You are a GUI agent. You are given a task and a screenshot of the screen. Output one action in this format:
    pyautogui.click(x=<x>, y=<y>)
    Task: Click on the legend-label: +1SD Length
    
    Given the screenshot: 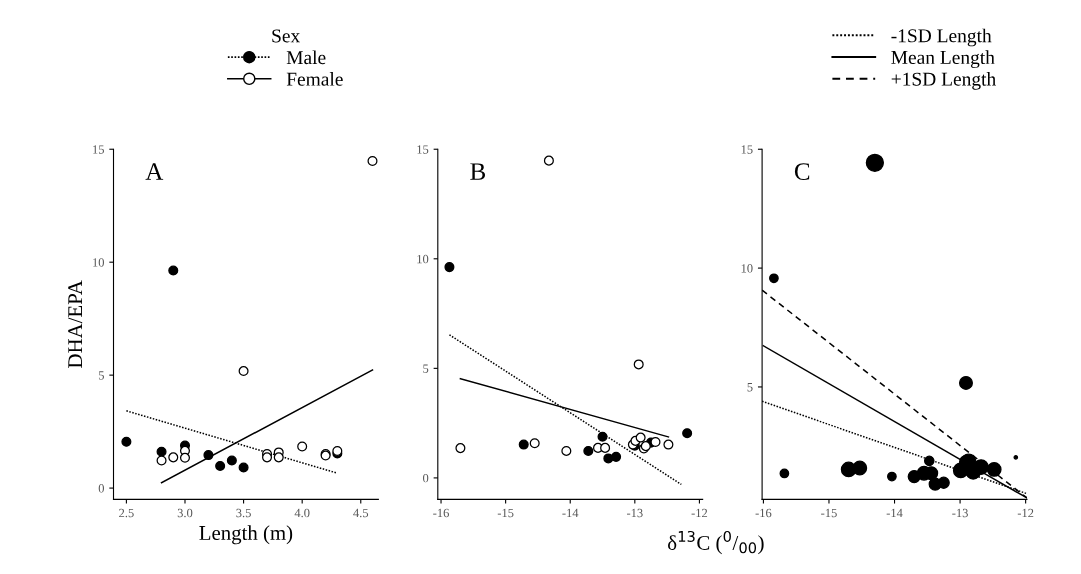 What is the action you would take?
    pyautogui.click(x=943, y=81)
    